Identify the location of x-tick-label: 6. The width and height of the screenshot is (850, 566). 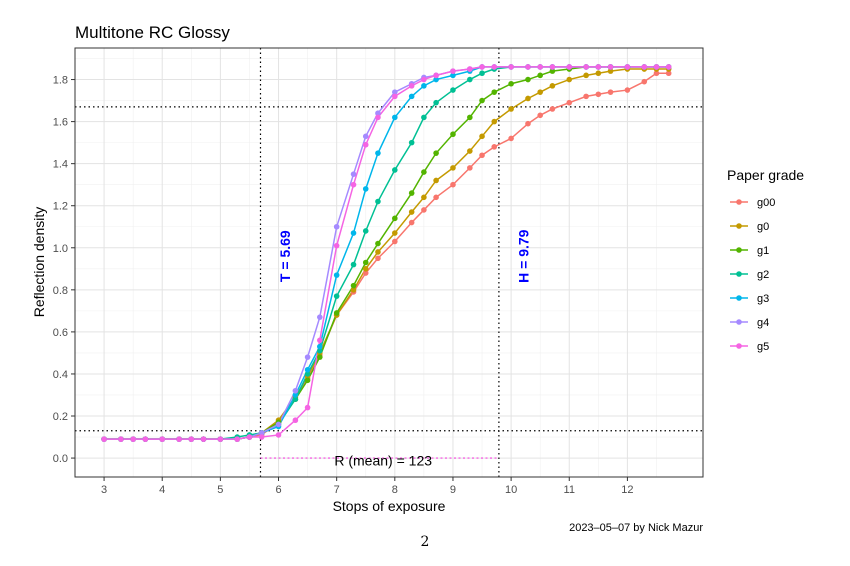
(278, 490).